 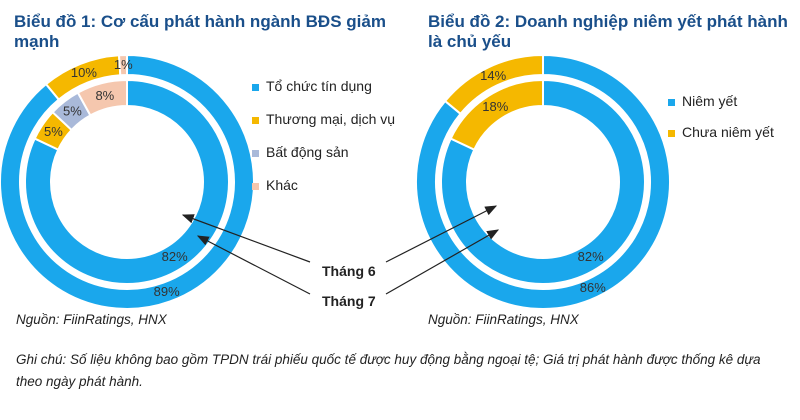 I want to click on chart2-outer-label-0: 86%, so click(x=593, y=287).